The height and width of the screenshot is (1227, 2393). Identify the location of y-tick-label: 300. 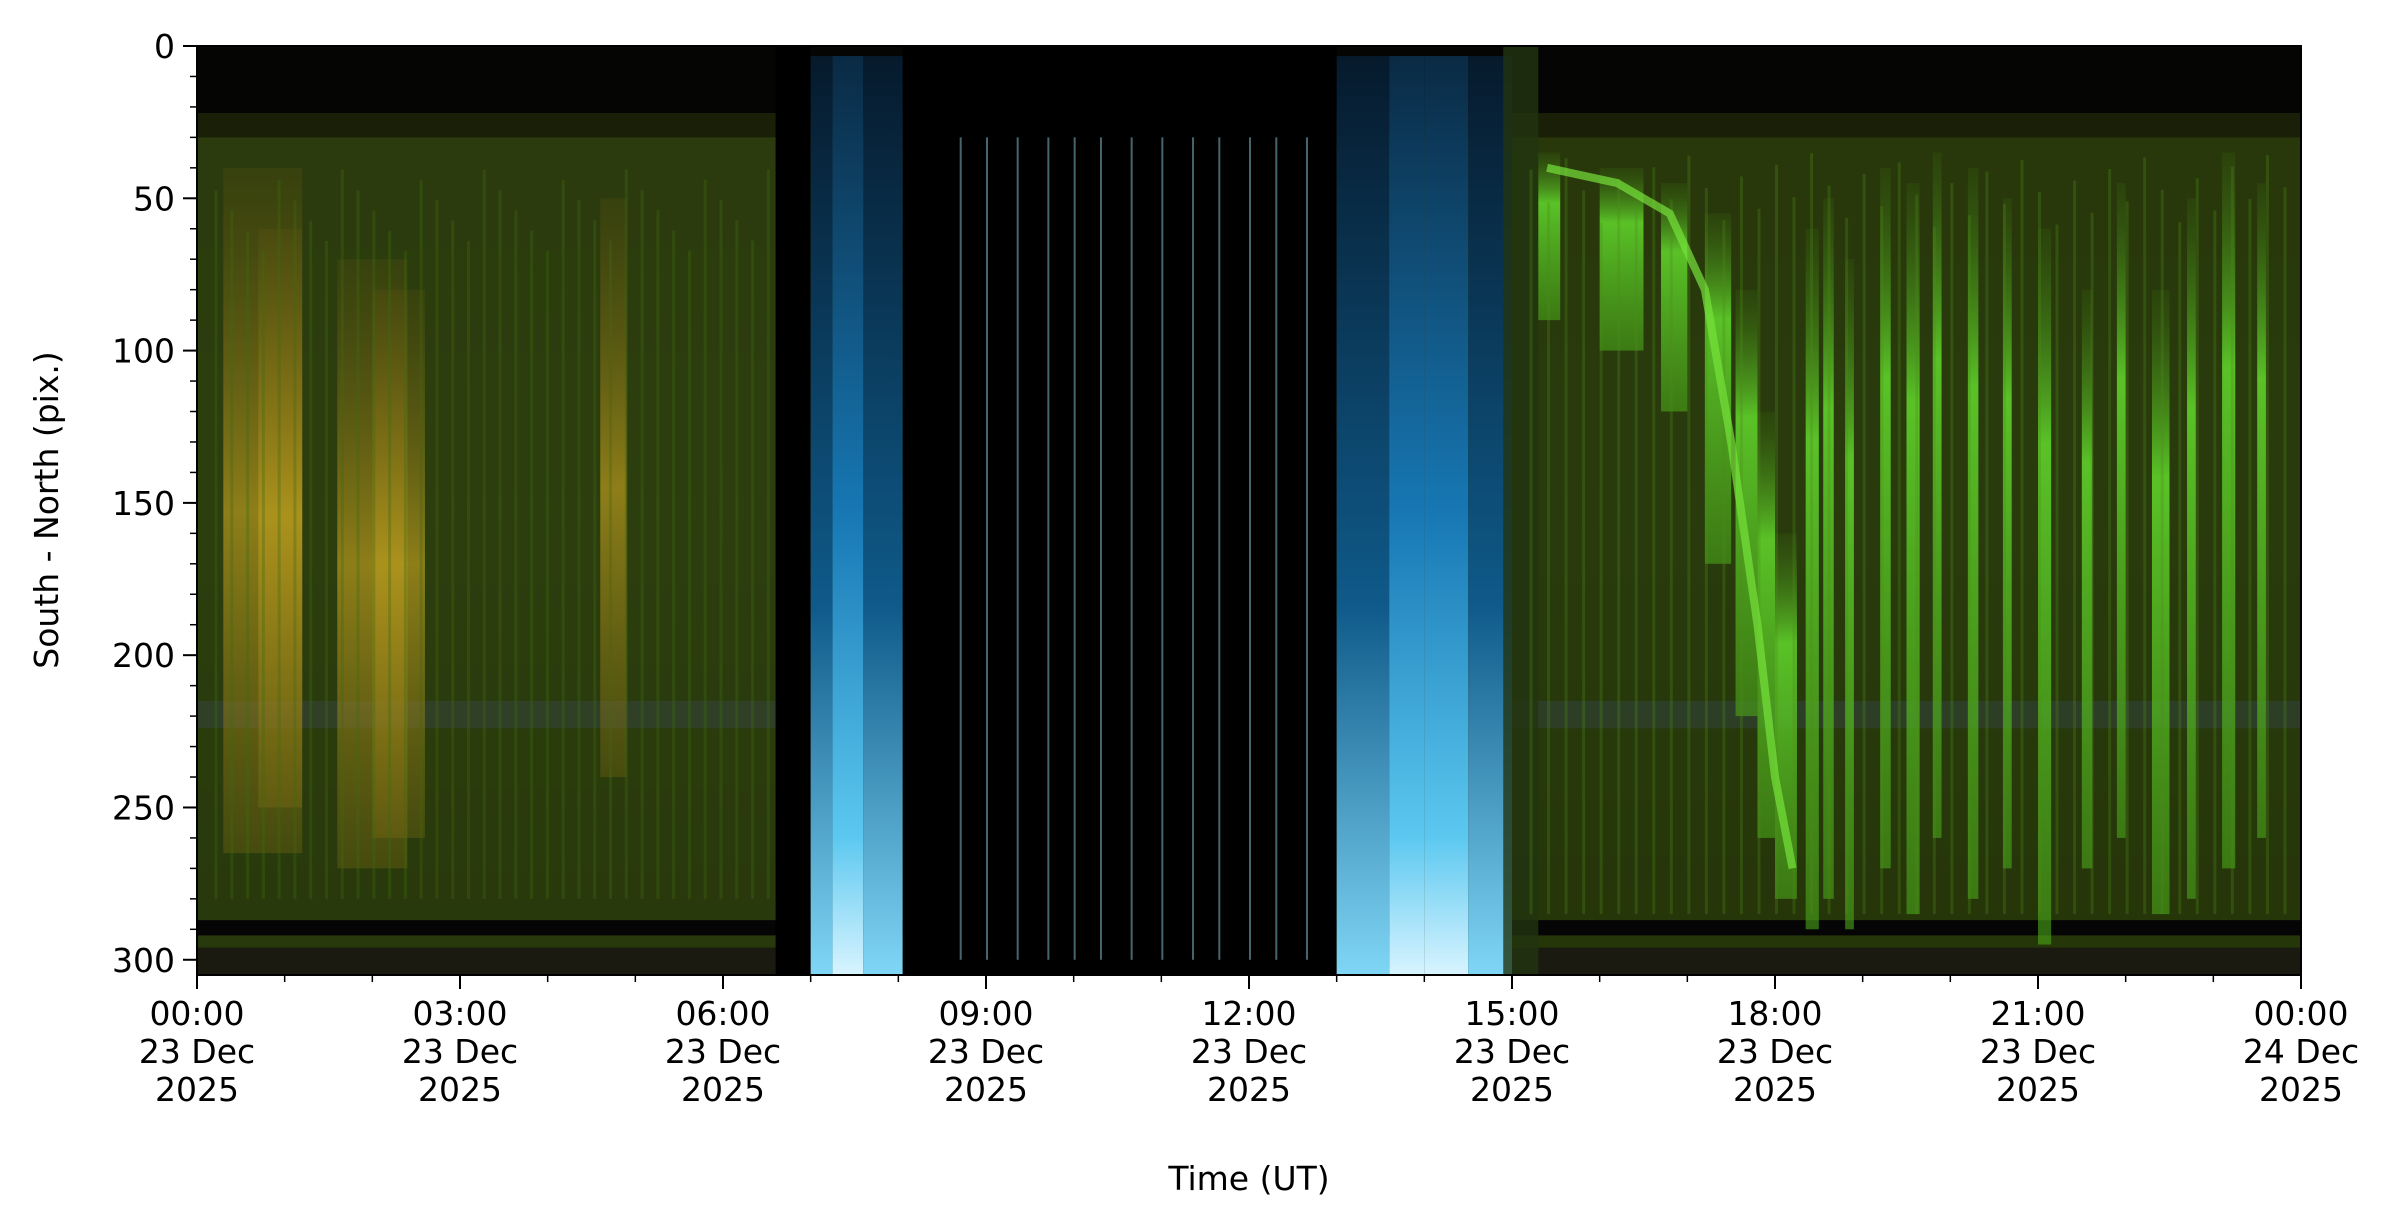
(143, 960).